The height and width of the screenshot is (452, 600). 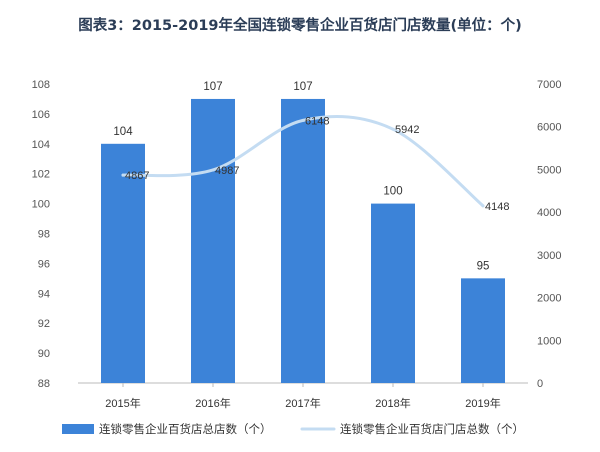 I want to click on y-right-tick-label: 5000, so click(x=549, y=170).